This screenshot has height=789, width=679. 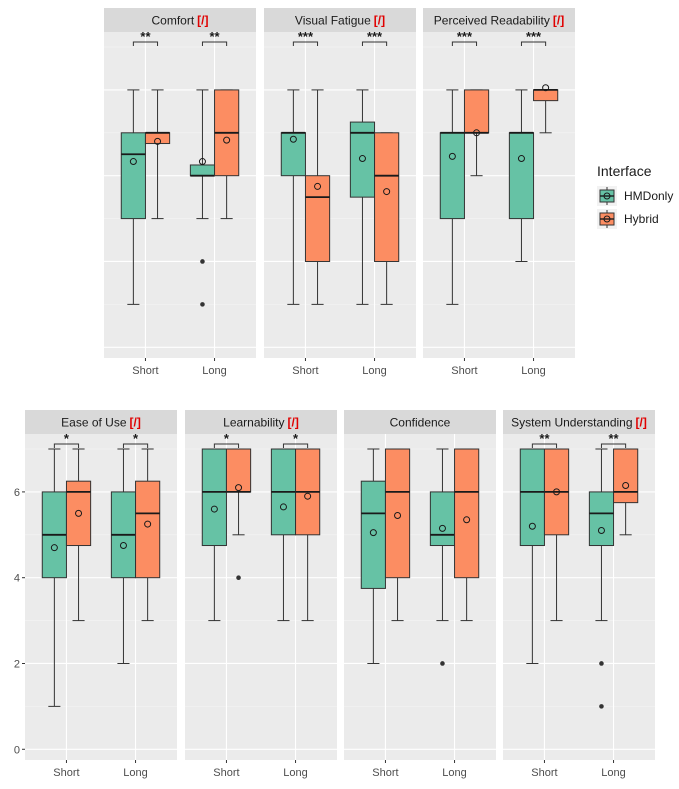 What do you see at coordinates (101, 423) in the screenshot?
I see `panel-title: Ease of Use [/]` at bounding box center [101, 423].